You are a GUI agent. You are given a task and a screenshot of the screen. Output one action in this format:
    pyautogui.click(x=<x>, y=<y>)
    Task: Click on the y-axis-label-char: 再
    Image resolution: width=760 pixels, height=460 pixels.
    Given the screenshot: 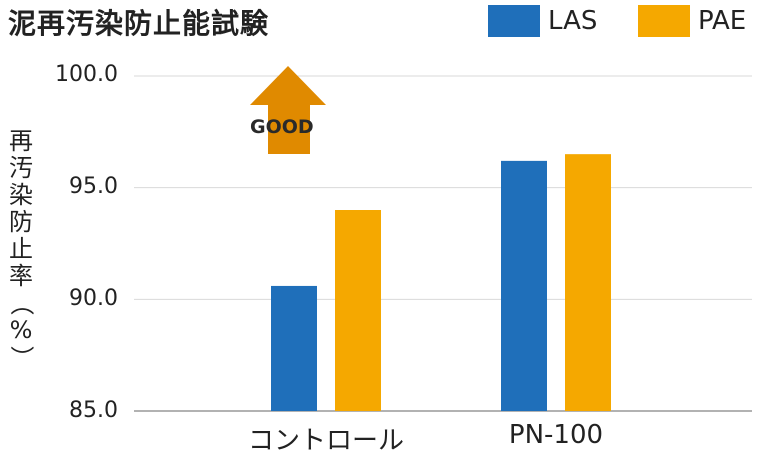 What is the action you would take?
    pyautogui.click(x=21, y=141)
    